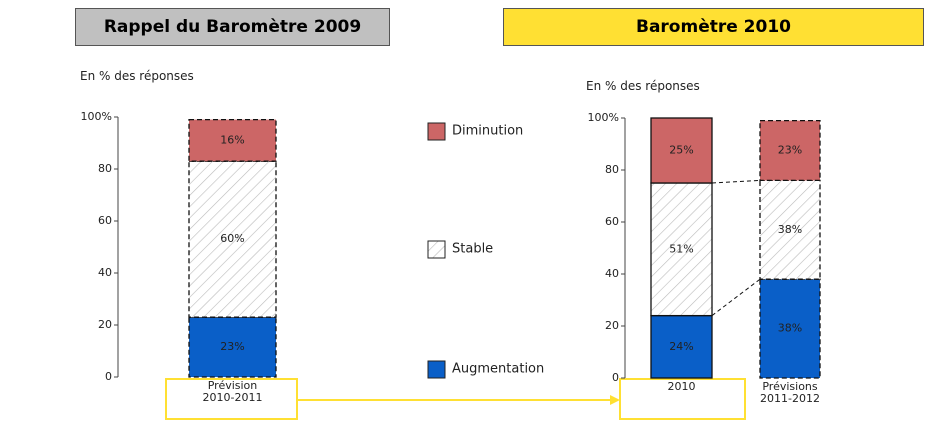  Describe the element at coordinates (713, 27) in the screenshot. I see `header: Baromètre 2010` at that location.